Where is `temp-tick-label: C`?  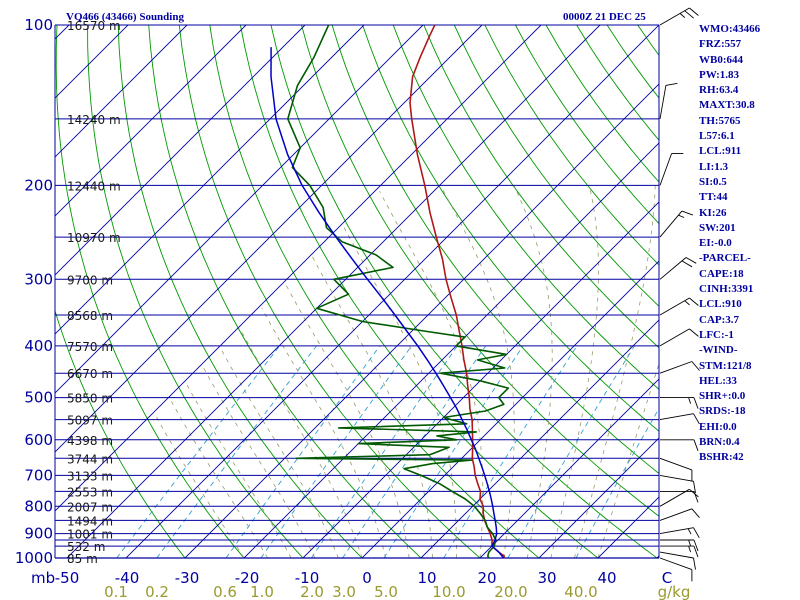
temp-tick-label: C is located at coordinates (667, 578).